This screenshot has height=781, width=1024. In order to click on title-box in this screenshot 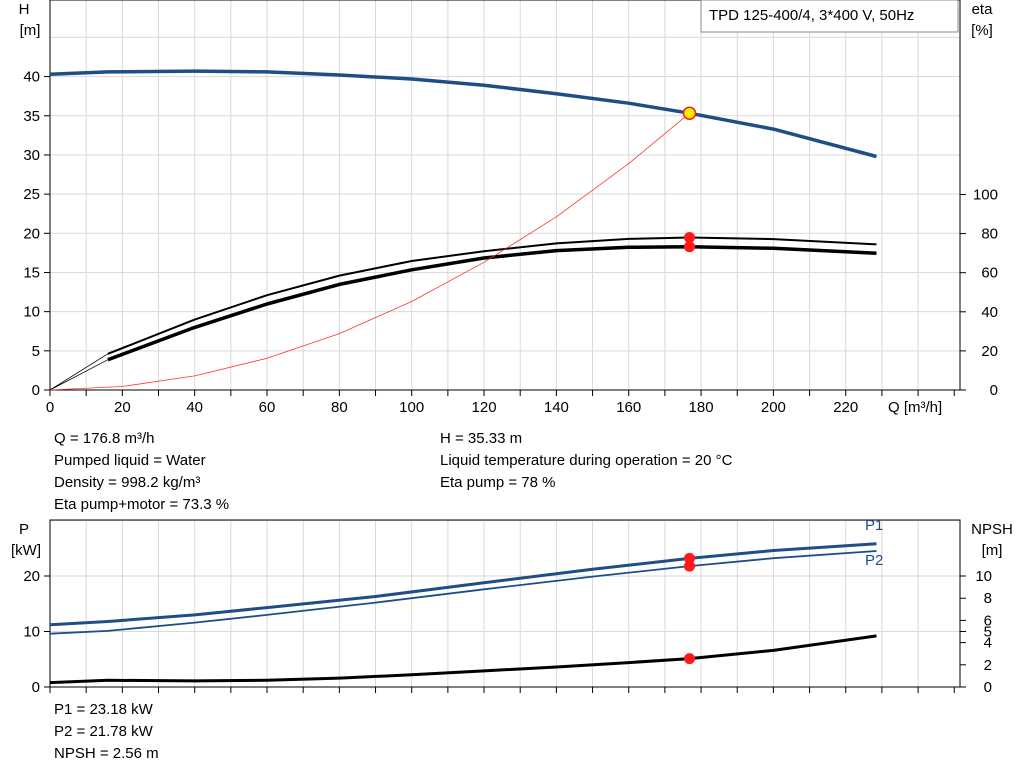, I will do `click(829, 16)`.